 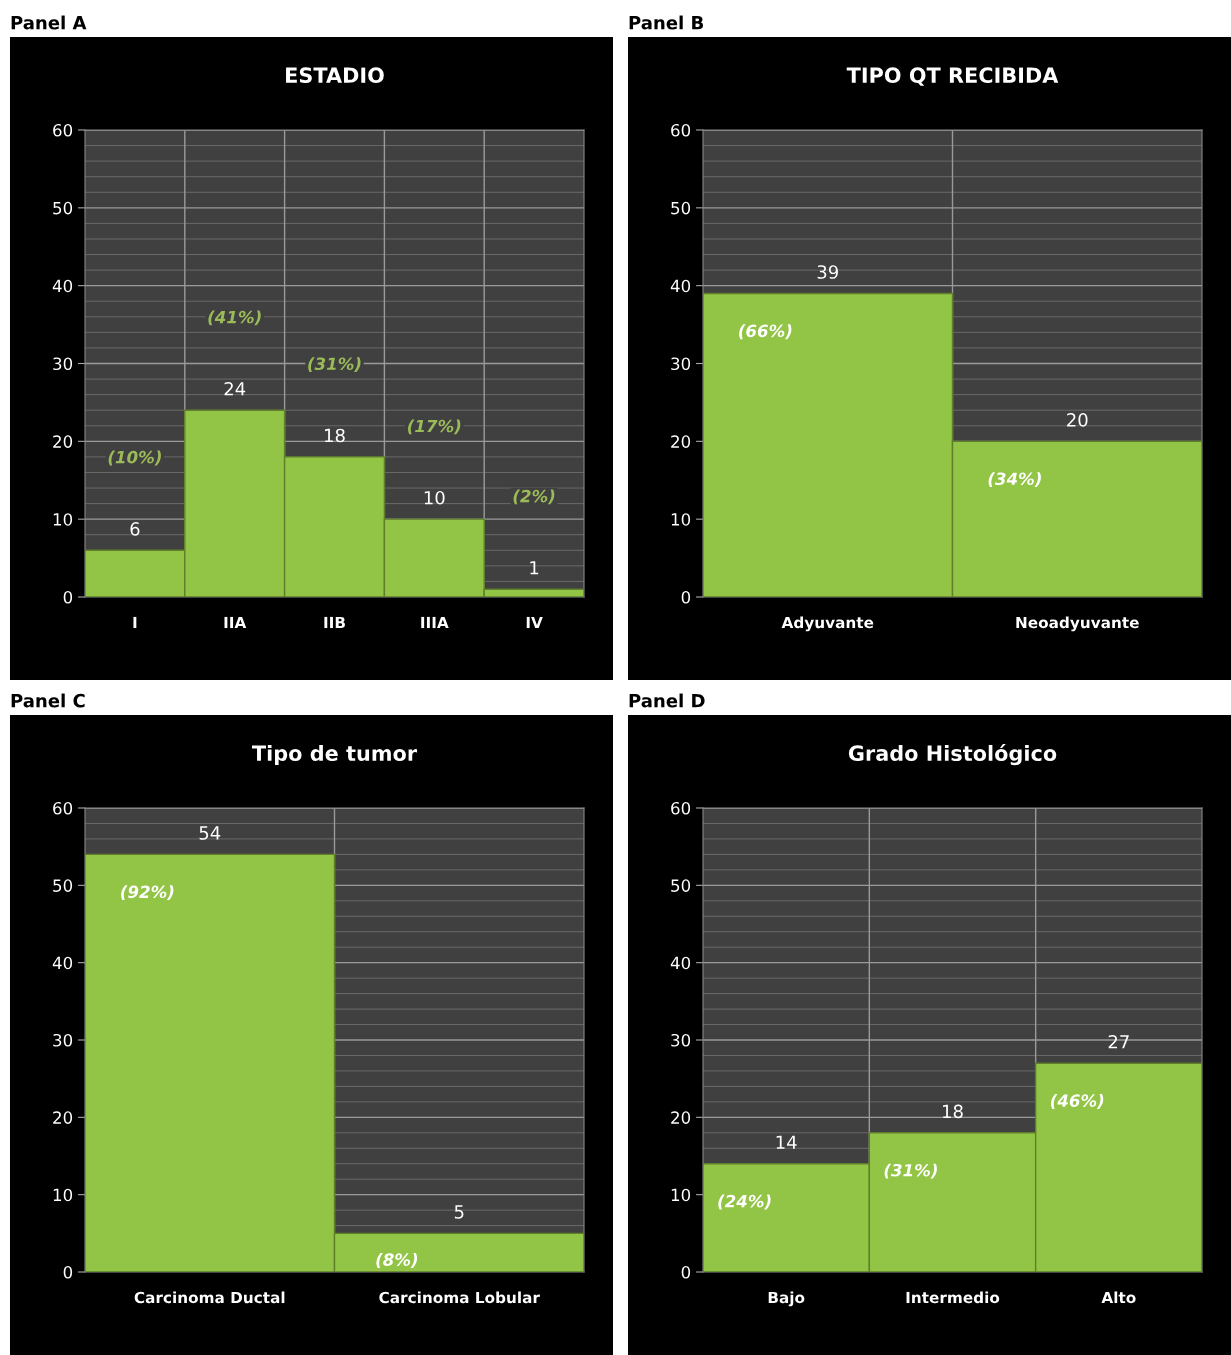 I want to click on x-tick-label: Carcinoma Ductal, so click(x=209, y=1297).